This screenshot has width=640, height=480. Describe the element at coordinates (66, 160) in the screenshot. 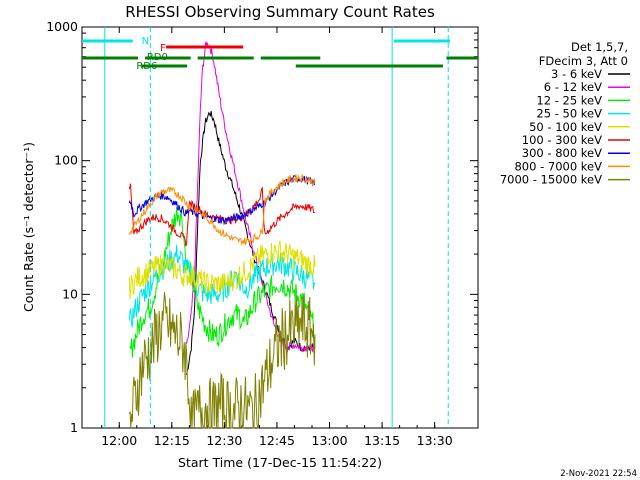

I see `y-tick-label: 100` at that location.